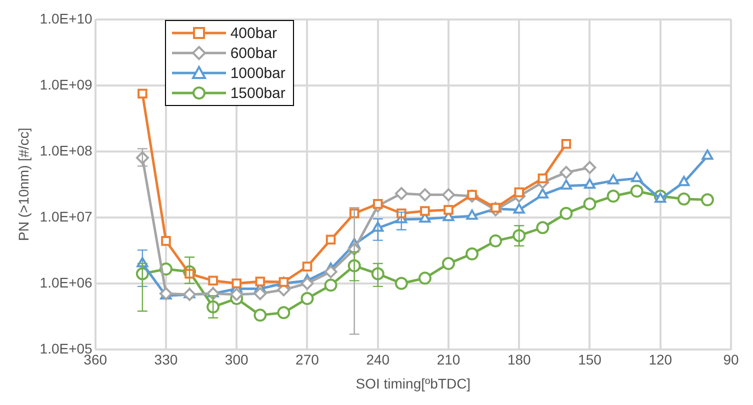  Describe the element at coordinates (590, 360) in the screenshot. I see `x-tick-label: 150` at that location.